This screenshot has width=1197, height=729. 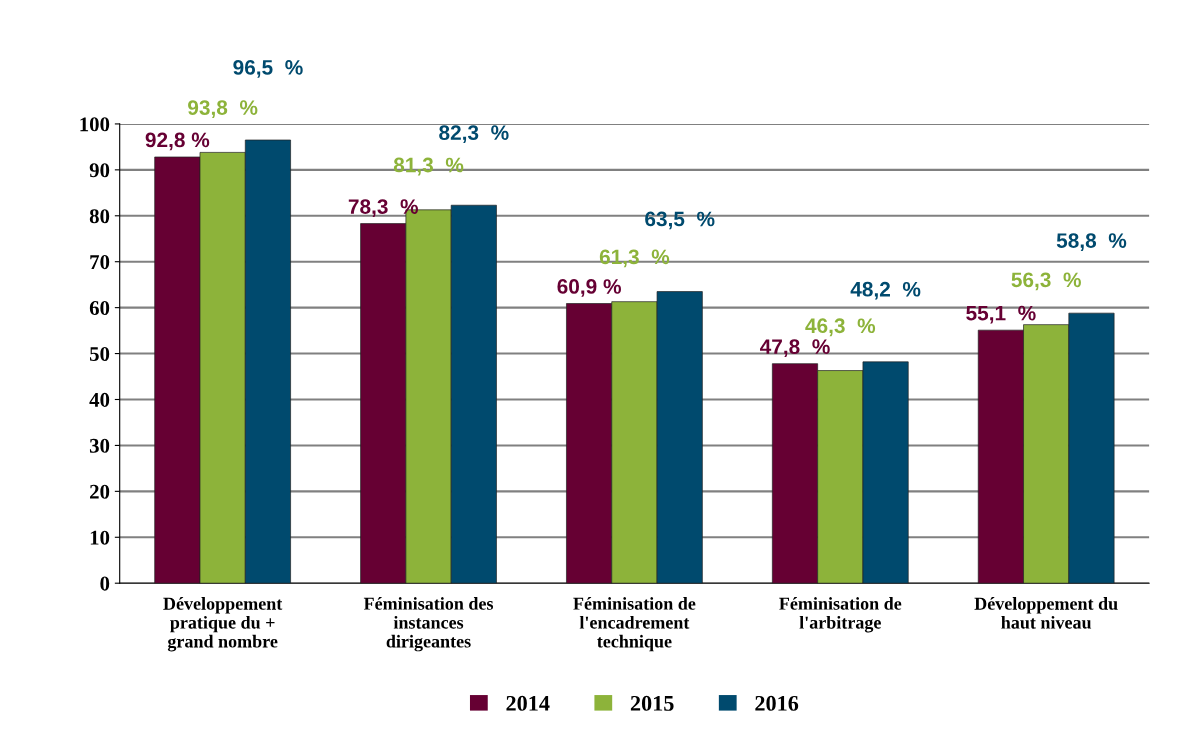 I want to click on x-tick-label: Féminisation de l'encadrement technique, so click(x=634, y=624).